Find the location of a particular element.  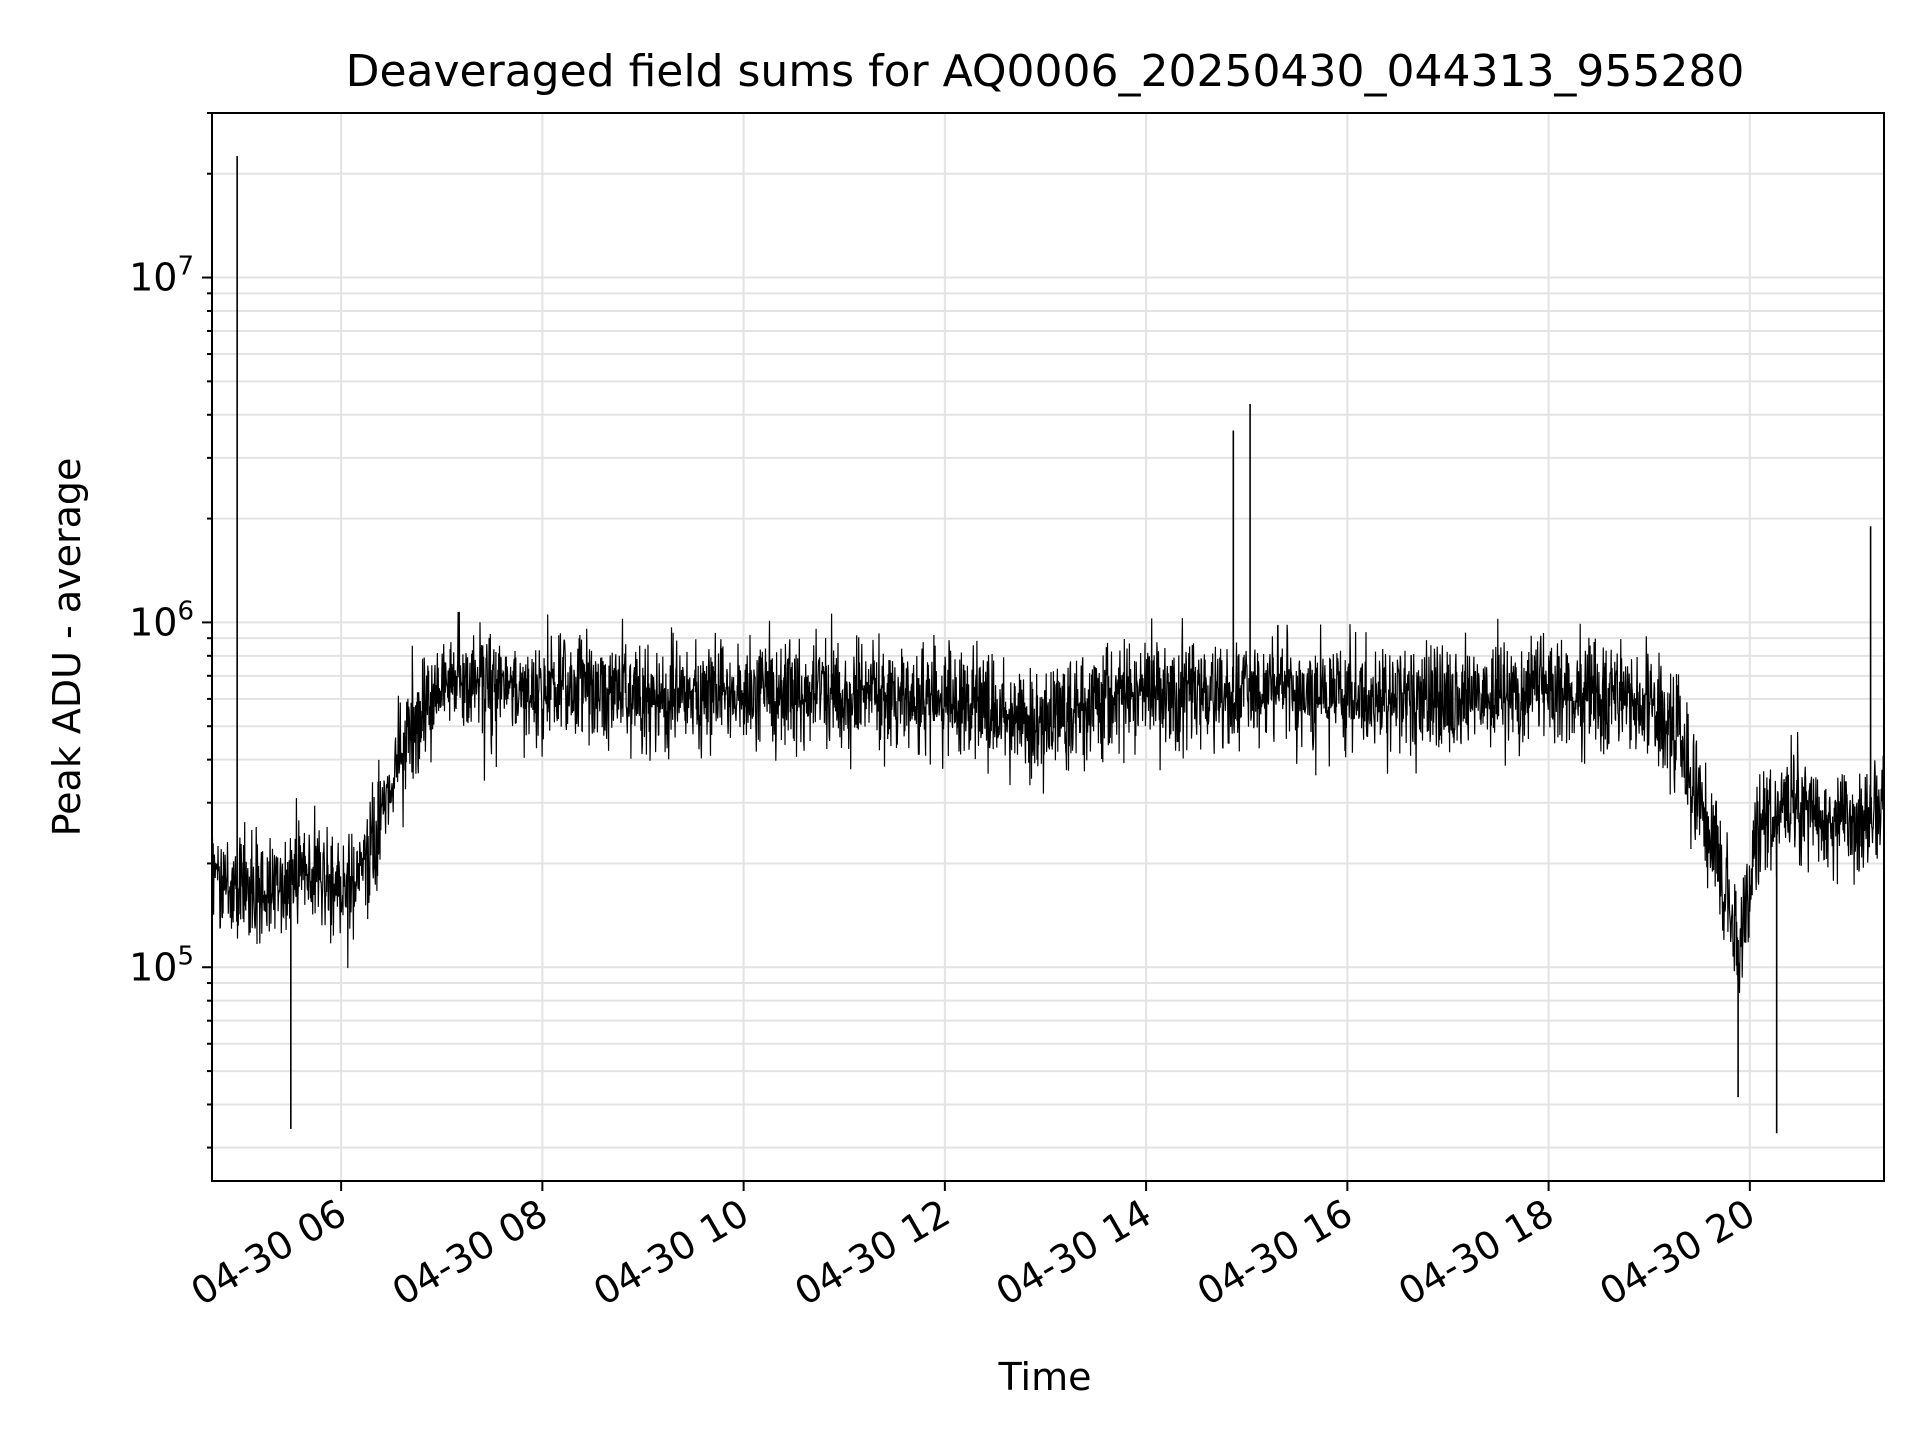

x-tick-label: 04-30 12 is located at coordinates (872, 1253).